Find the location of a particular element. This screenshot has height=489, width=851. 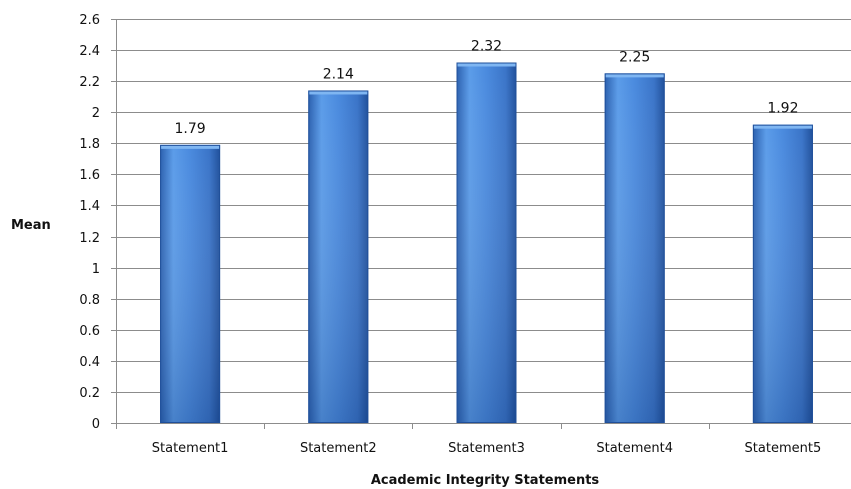

y-tick-labels: 0 0.2 0.4 0.6 0.8 1 1.2 1.4 1.6 1.8 2 2.2 2.4 2.6 is located at coordinates (89, 222).